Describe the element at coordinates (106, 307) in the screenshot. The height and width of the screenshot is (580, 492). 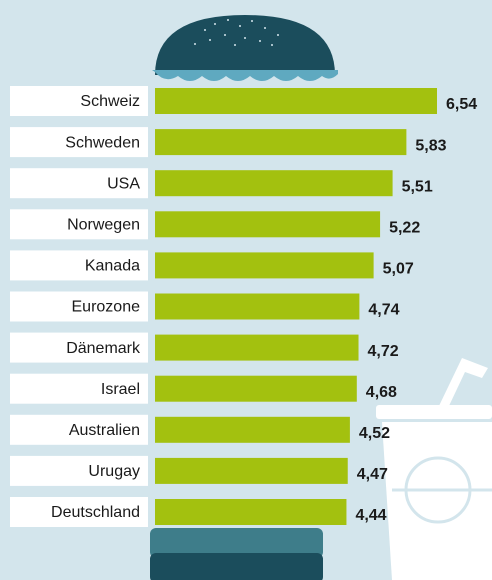
I see `category-label: Eurozone` at that location.